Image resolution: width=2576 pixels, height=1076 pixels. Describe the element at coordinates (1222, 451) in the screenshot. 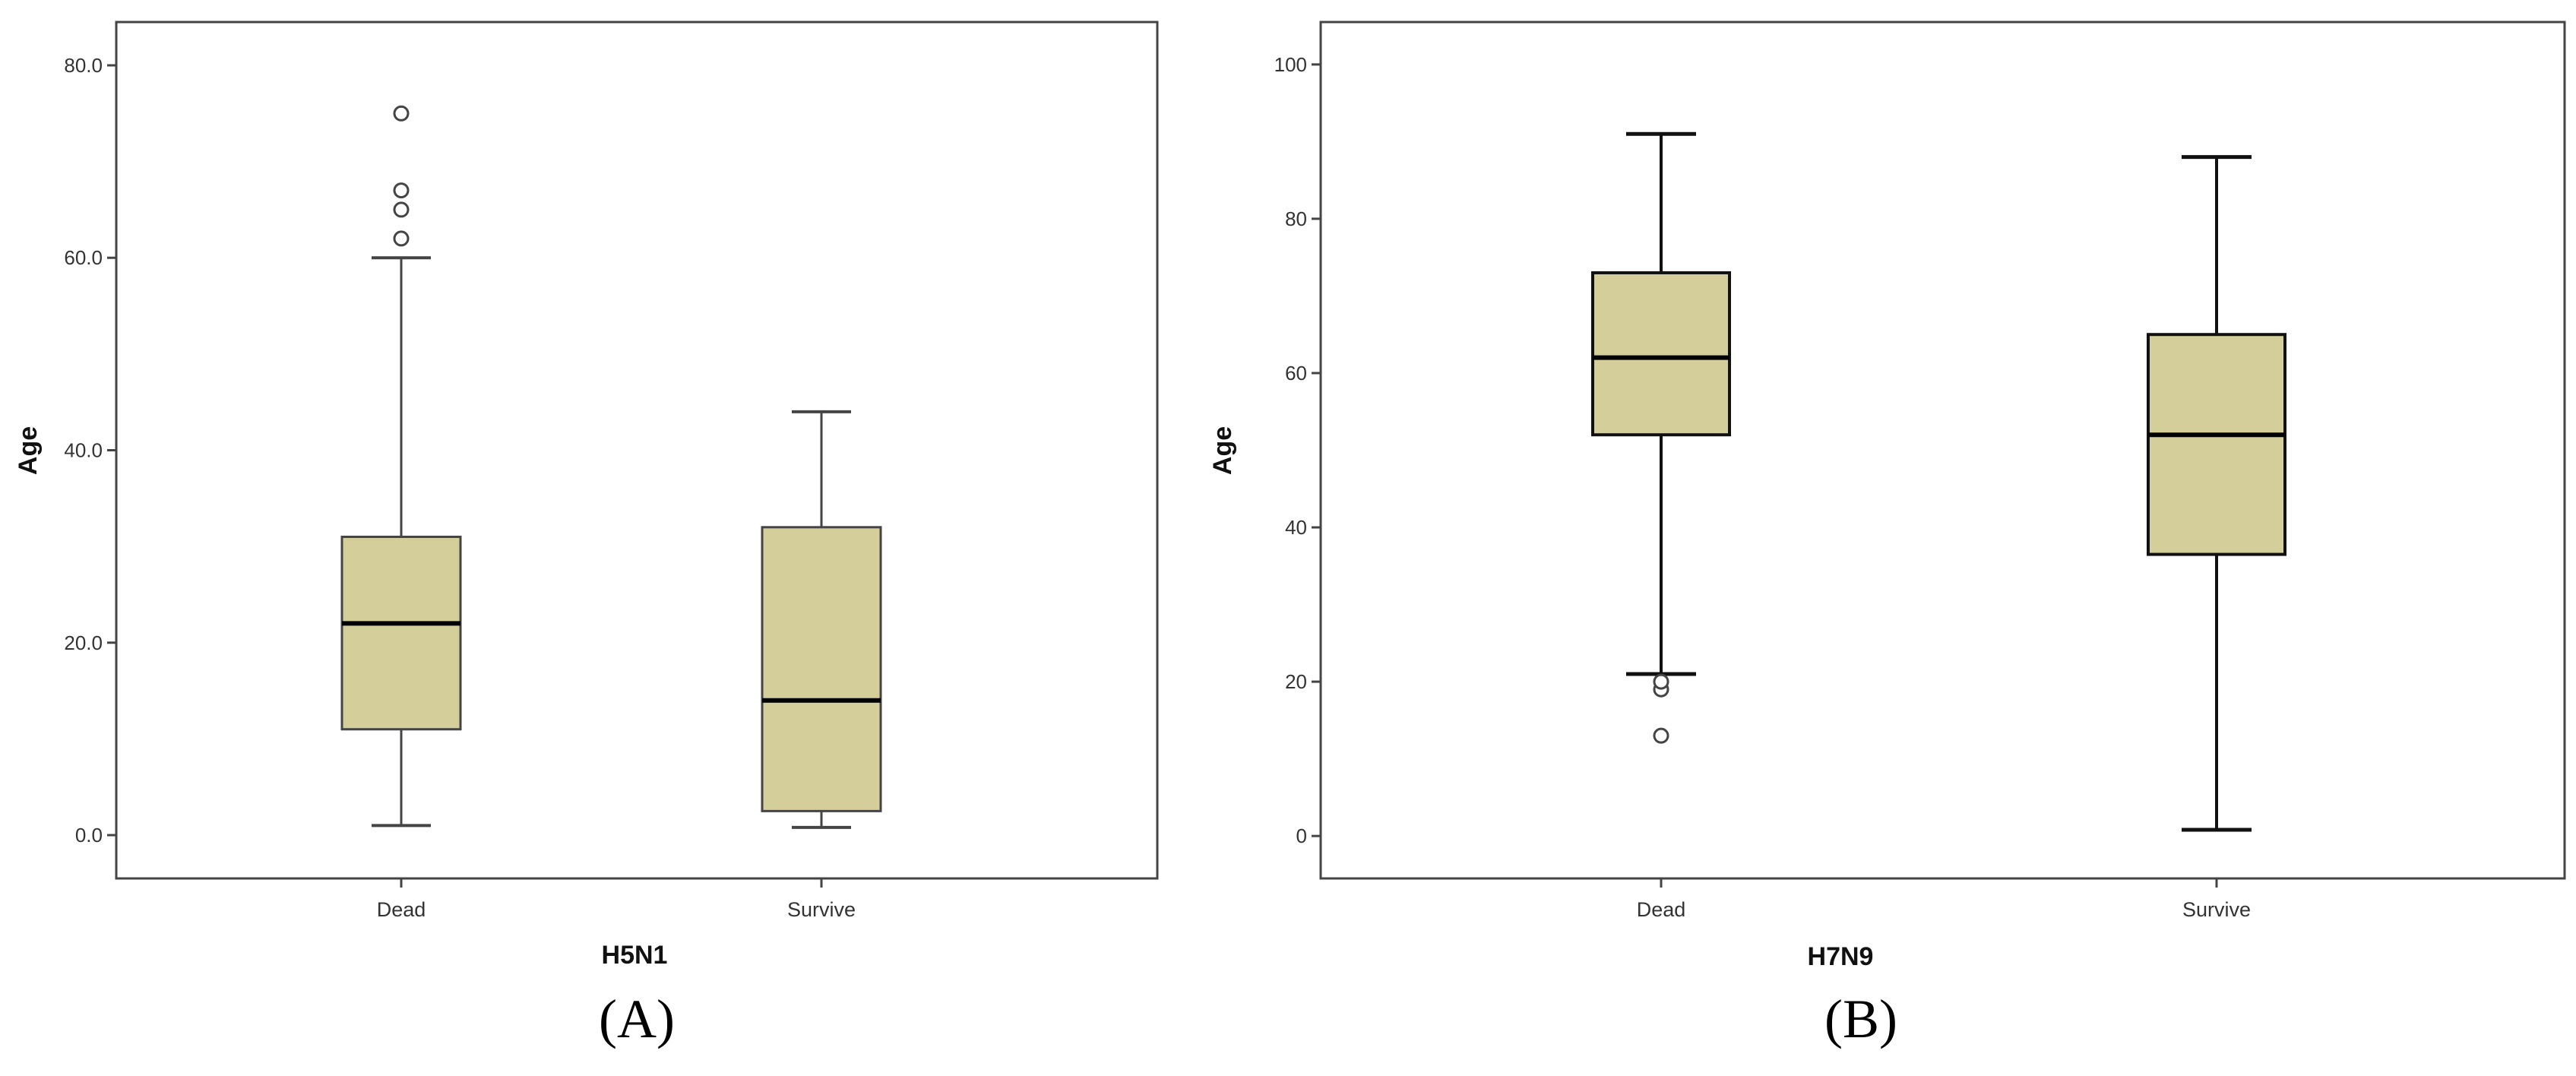

I see `y-axis-label-b: Age` at that location.